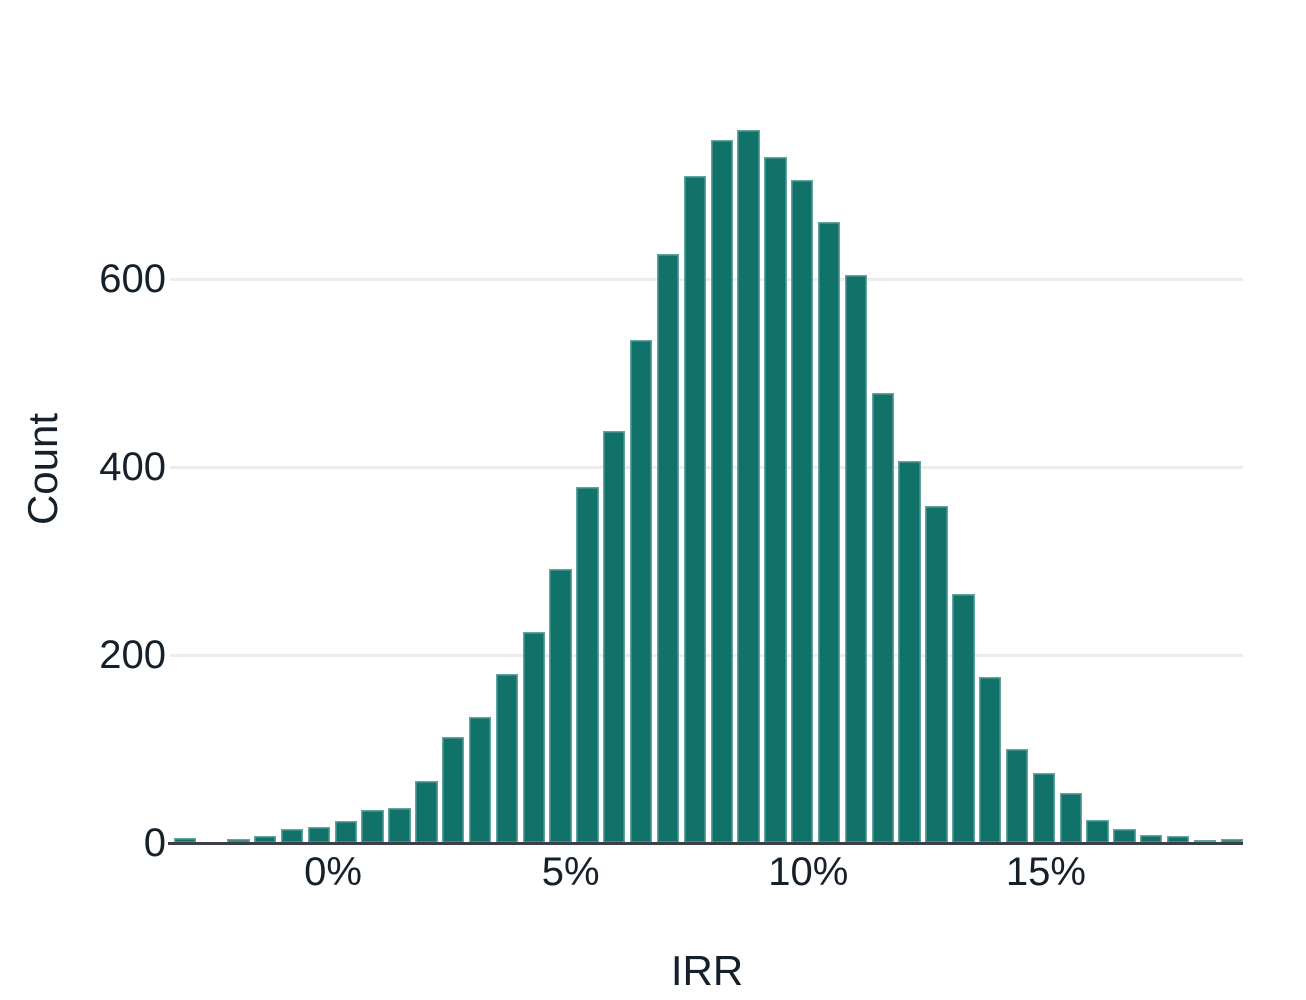 Image resolution: width=1306 pixels, height=1000 pixels. What do you see at coordinates (333, 872) in the screenshot?
I see `x-tick-label-0%: 0%` at bounding box center [333, 872].